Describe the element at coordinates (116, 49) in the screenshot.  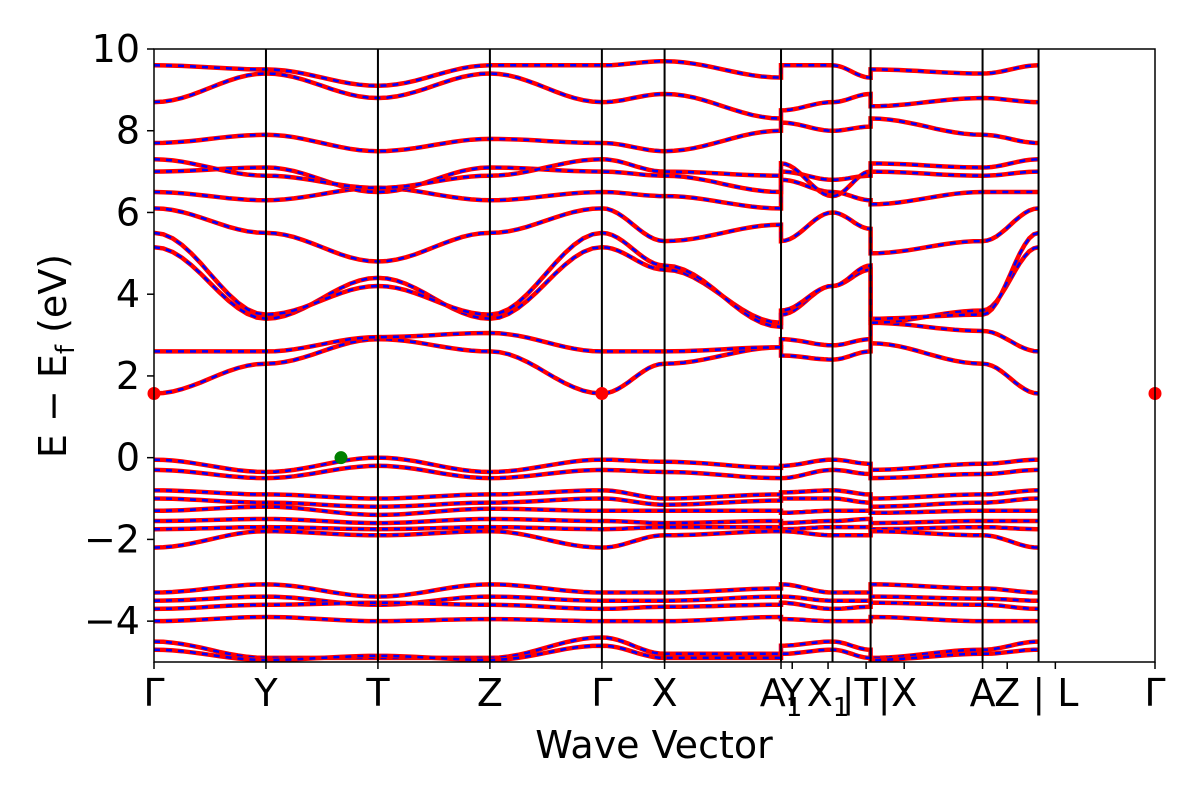
I see `y-tick-label: 10` at that location.